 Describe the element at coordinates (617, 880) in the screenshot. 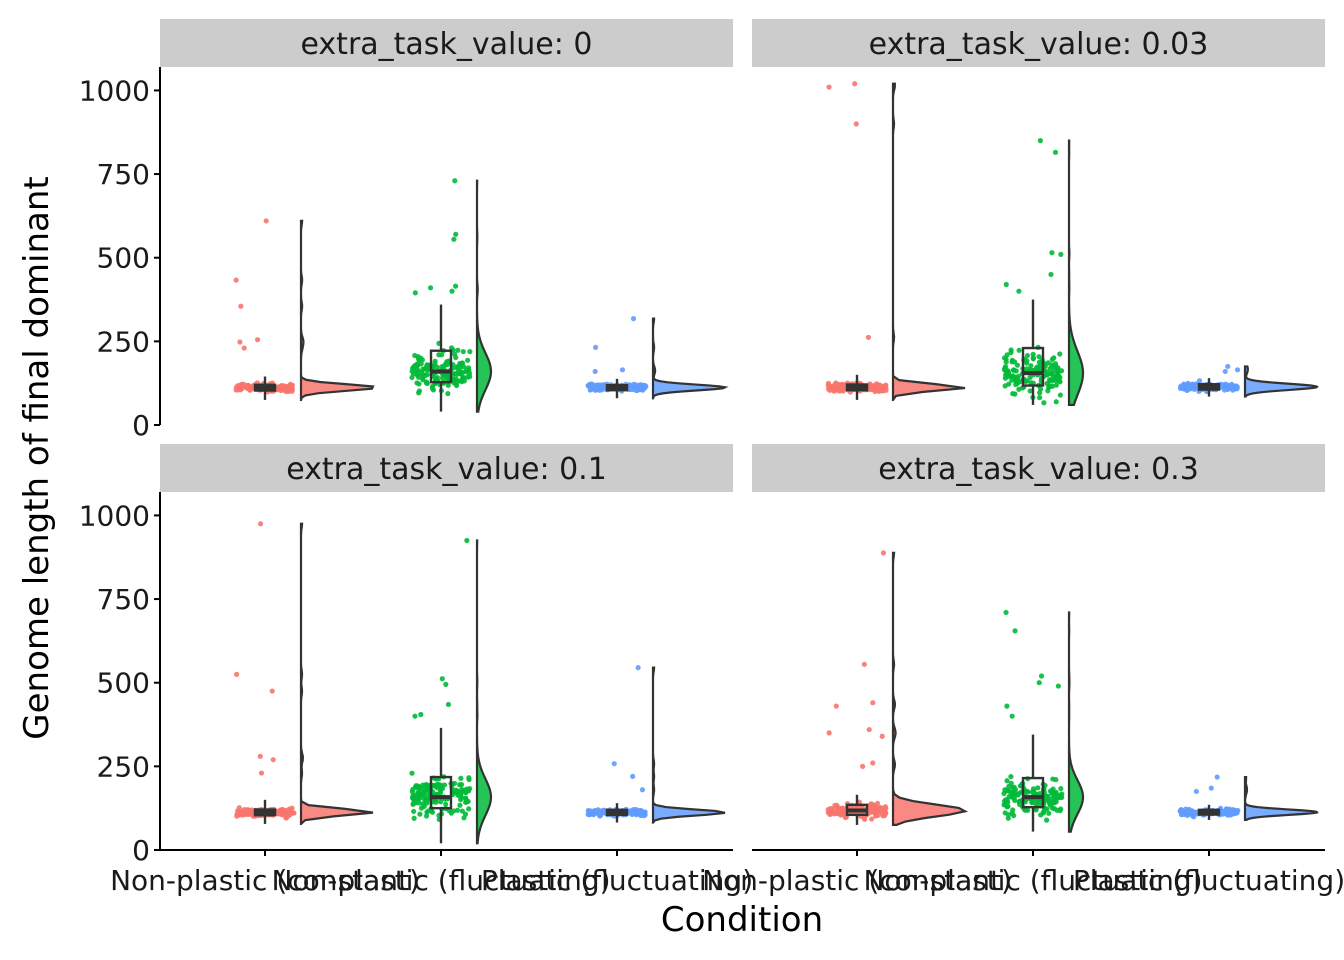

I see `x-tick-label: Plastic (fluctuating)` at that location.